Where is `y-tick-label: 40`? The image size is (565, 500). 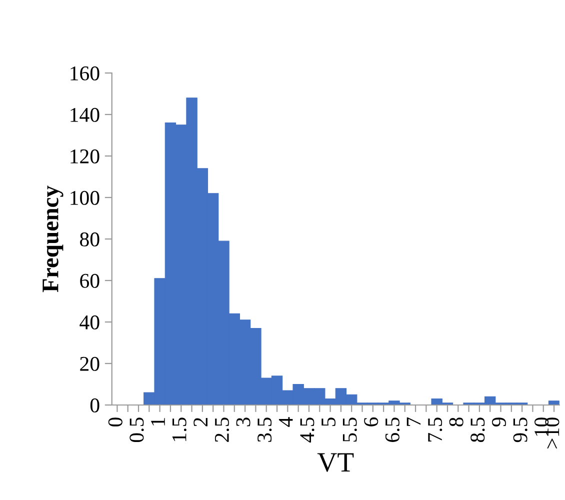
y-tick-label: 40 is located at coordinates (90, 322).